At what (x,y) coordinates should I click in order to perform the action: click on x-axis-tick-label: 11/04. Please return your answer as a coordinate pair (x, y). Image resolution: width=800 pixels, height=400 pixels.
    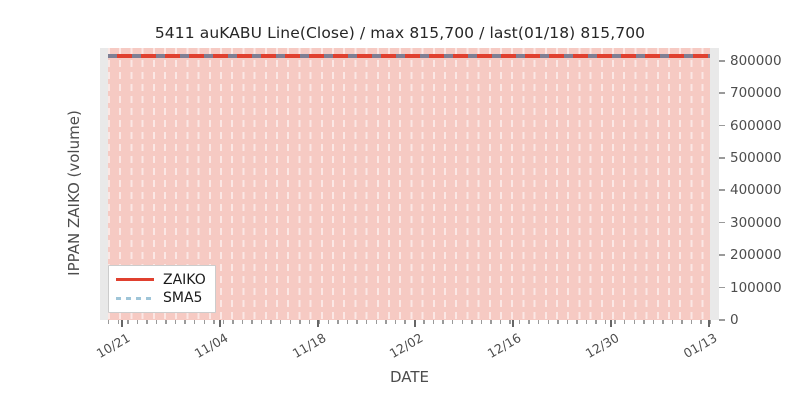
    Looking at the image, I should click on (211, 346).